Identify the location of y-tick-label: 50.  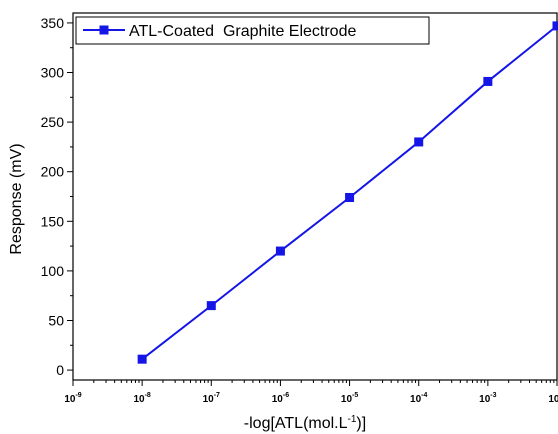
(56, 320).